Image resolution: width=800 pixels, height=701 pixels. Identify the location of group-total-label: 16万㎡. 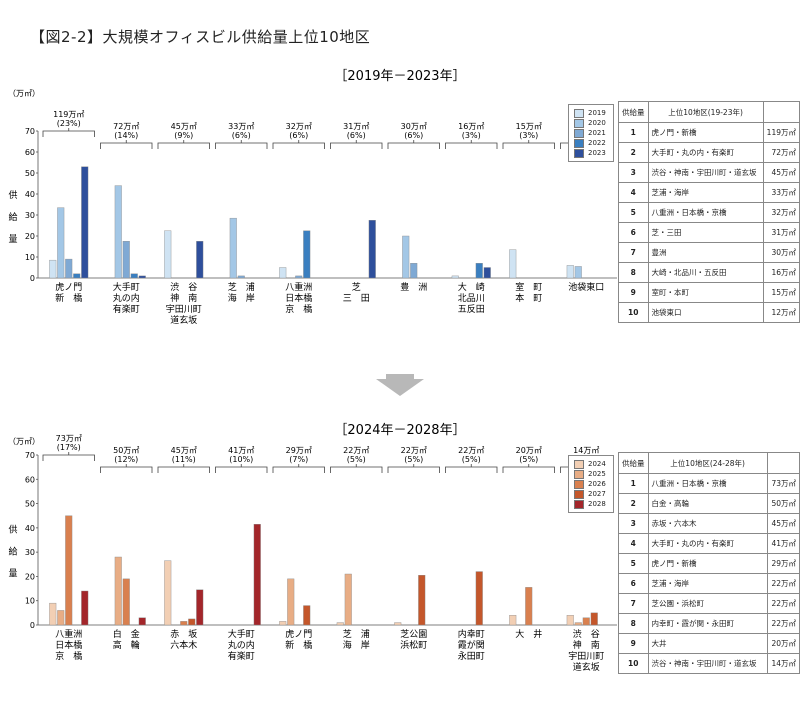
(471, 126).